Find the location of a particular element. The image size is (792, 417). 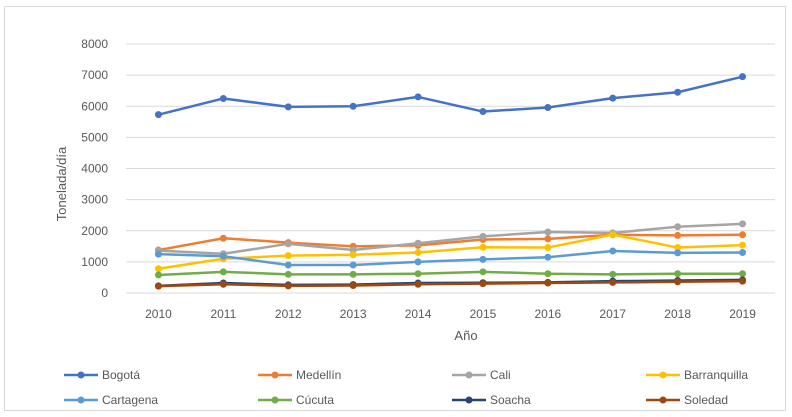

legend-item: Cúcuta is located at coordinates (296, 400).